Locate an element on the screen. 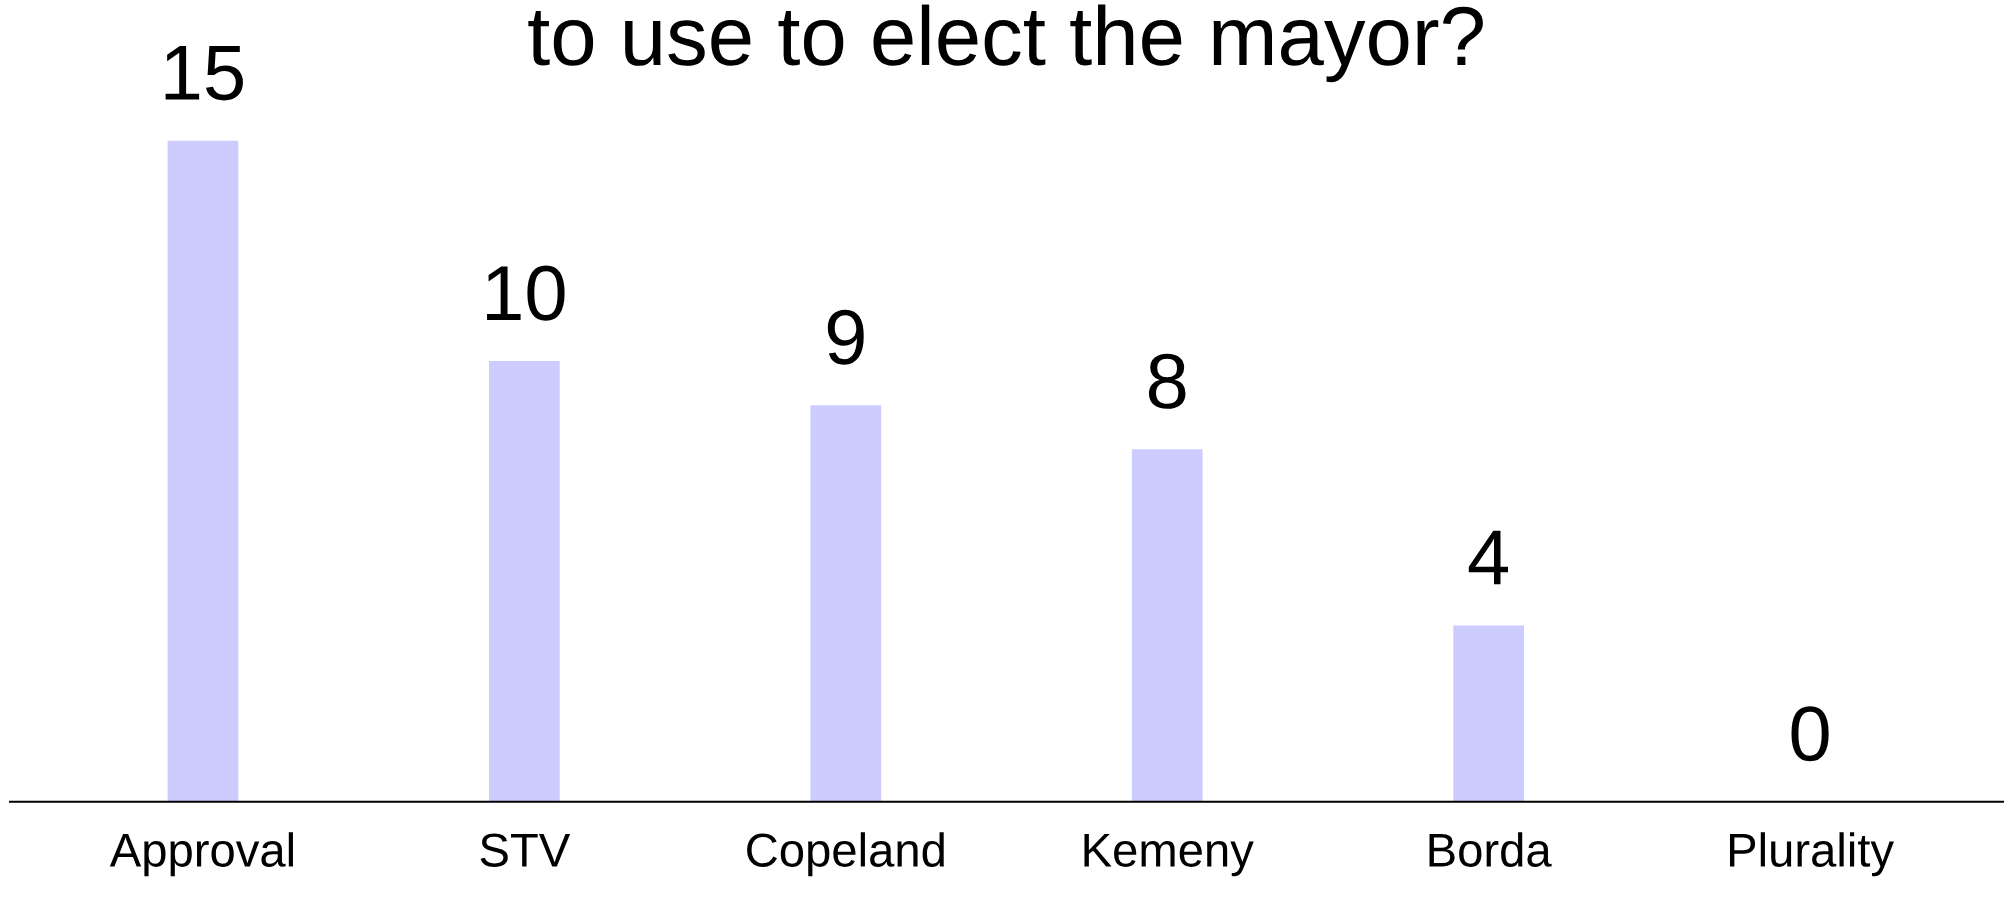 This screenshot has width=2013, height=911. data-label: 15 is located at coordinates (204, 73).